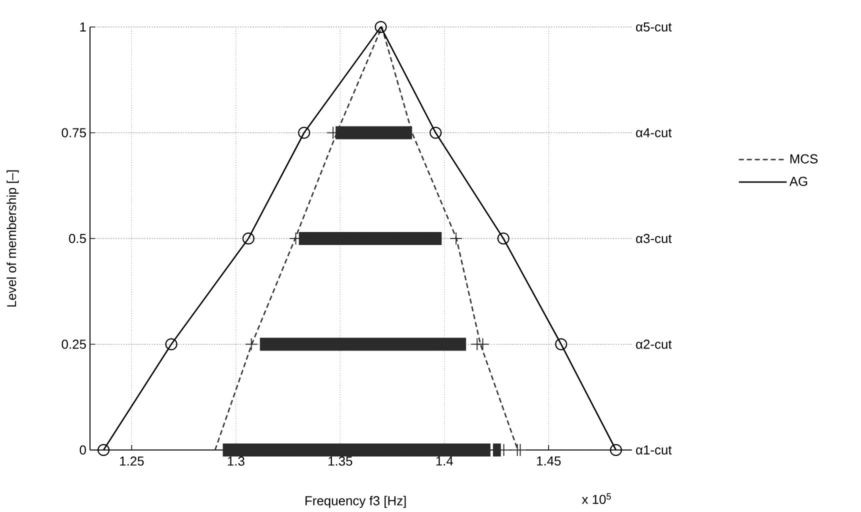 The image size is (861, 512). I want to click on ref-line-label: α4-cut, so click(654, 133).